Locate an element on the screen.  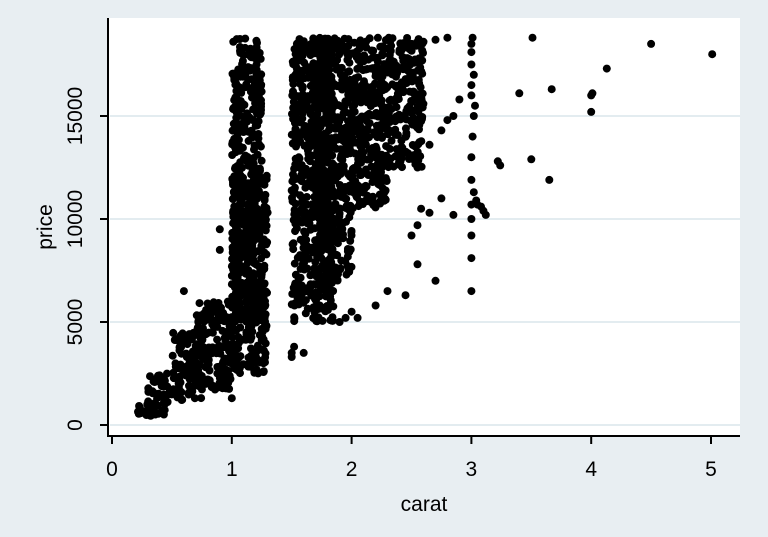
x-tick-label: 3 is located at coordinates (472, 469).